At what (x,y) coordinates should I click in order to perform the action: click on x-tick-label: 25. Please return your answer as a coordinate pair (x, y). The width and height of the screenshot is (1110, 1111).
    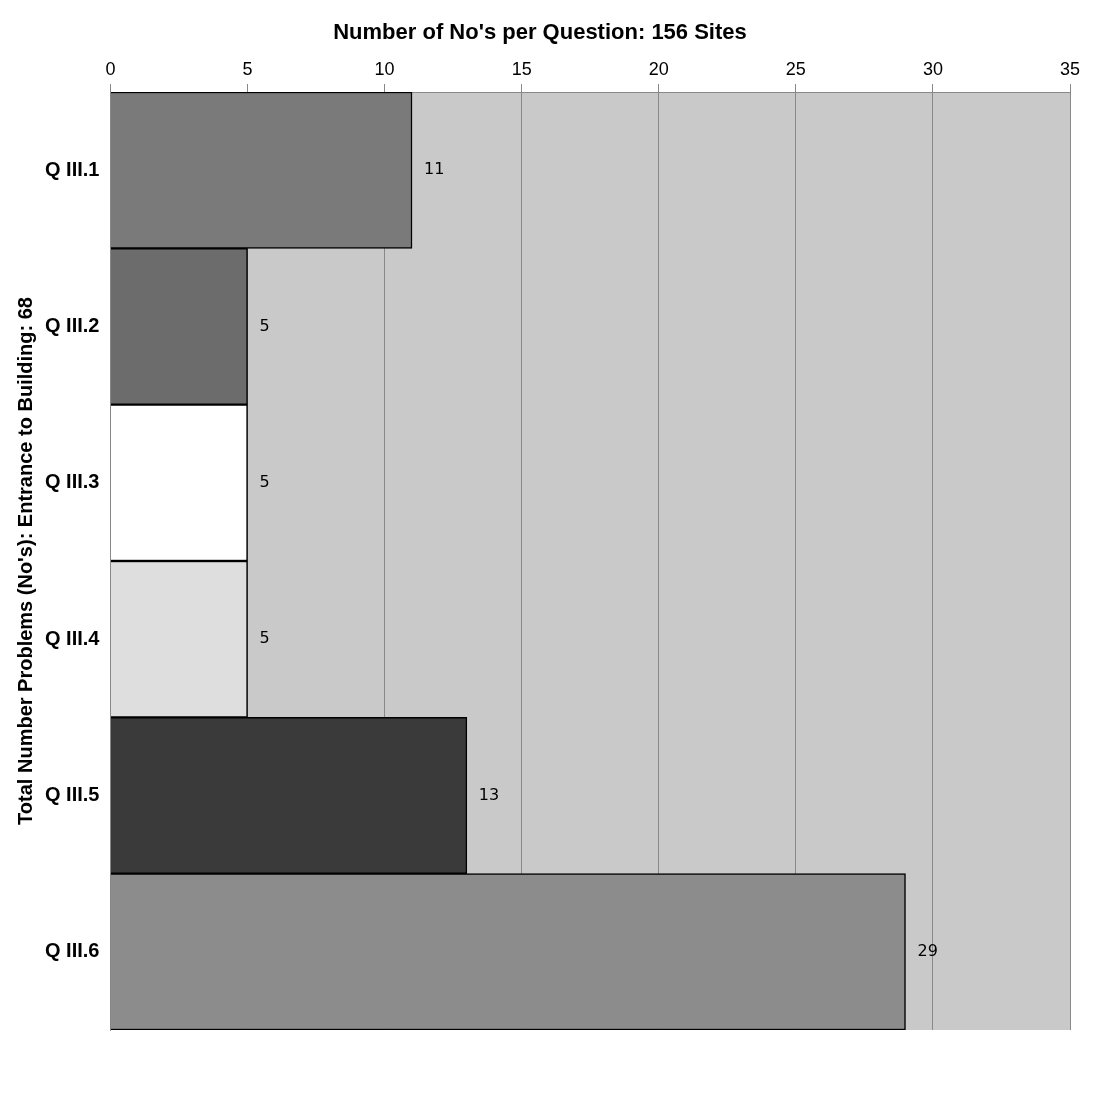
    Looking at the image, I should click on (795, 69).